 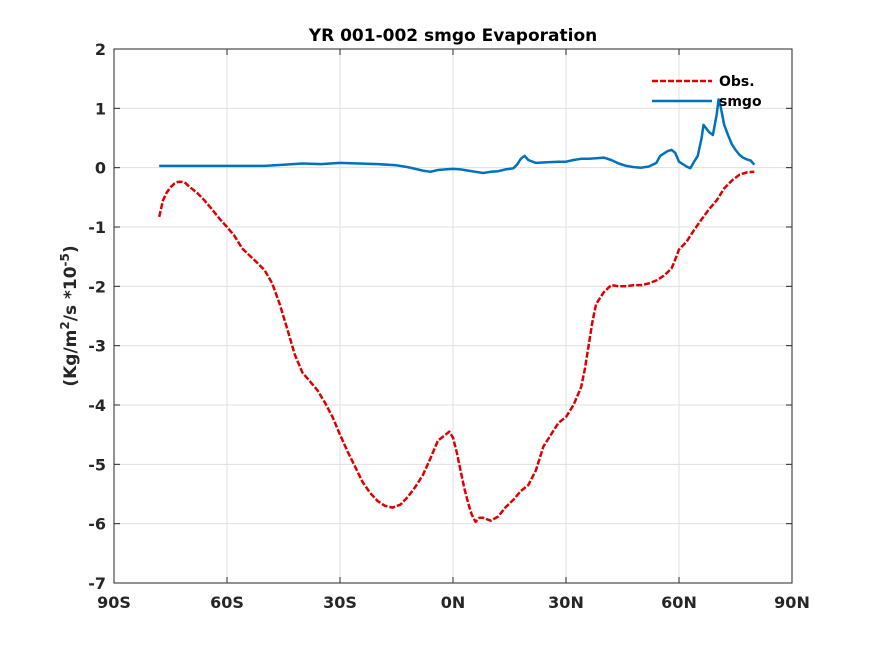 I want to click on y-tick-label: -1, so click(x=97, y=227).